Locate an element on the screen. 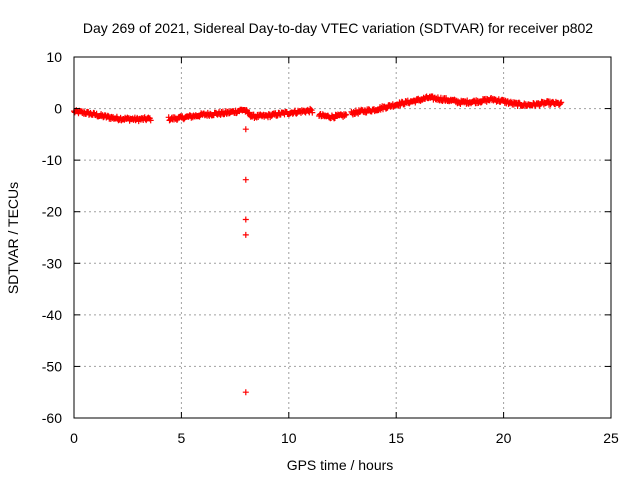  y-tick-label: -40 is located at coordinates (52, 315).